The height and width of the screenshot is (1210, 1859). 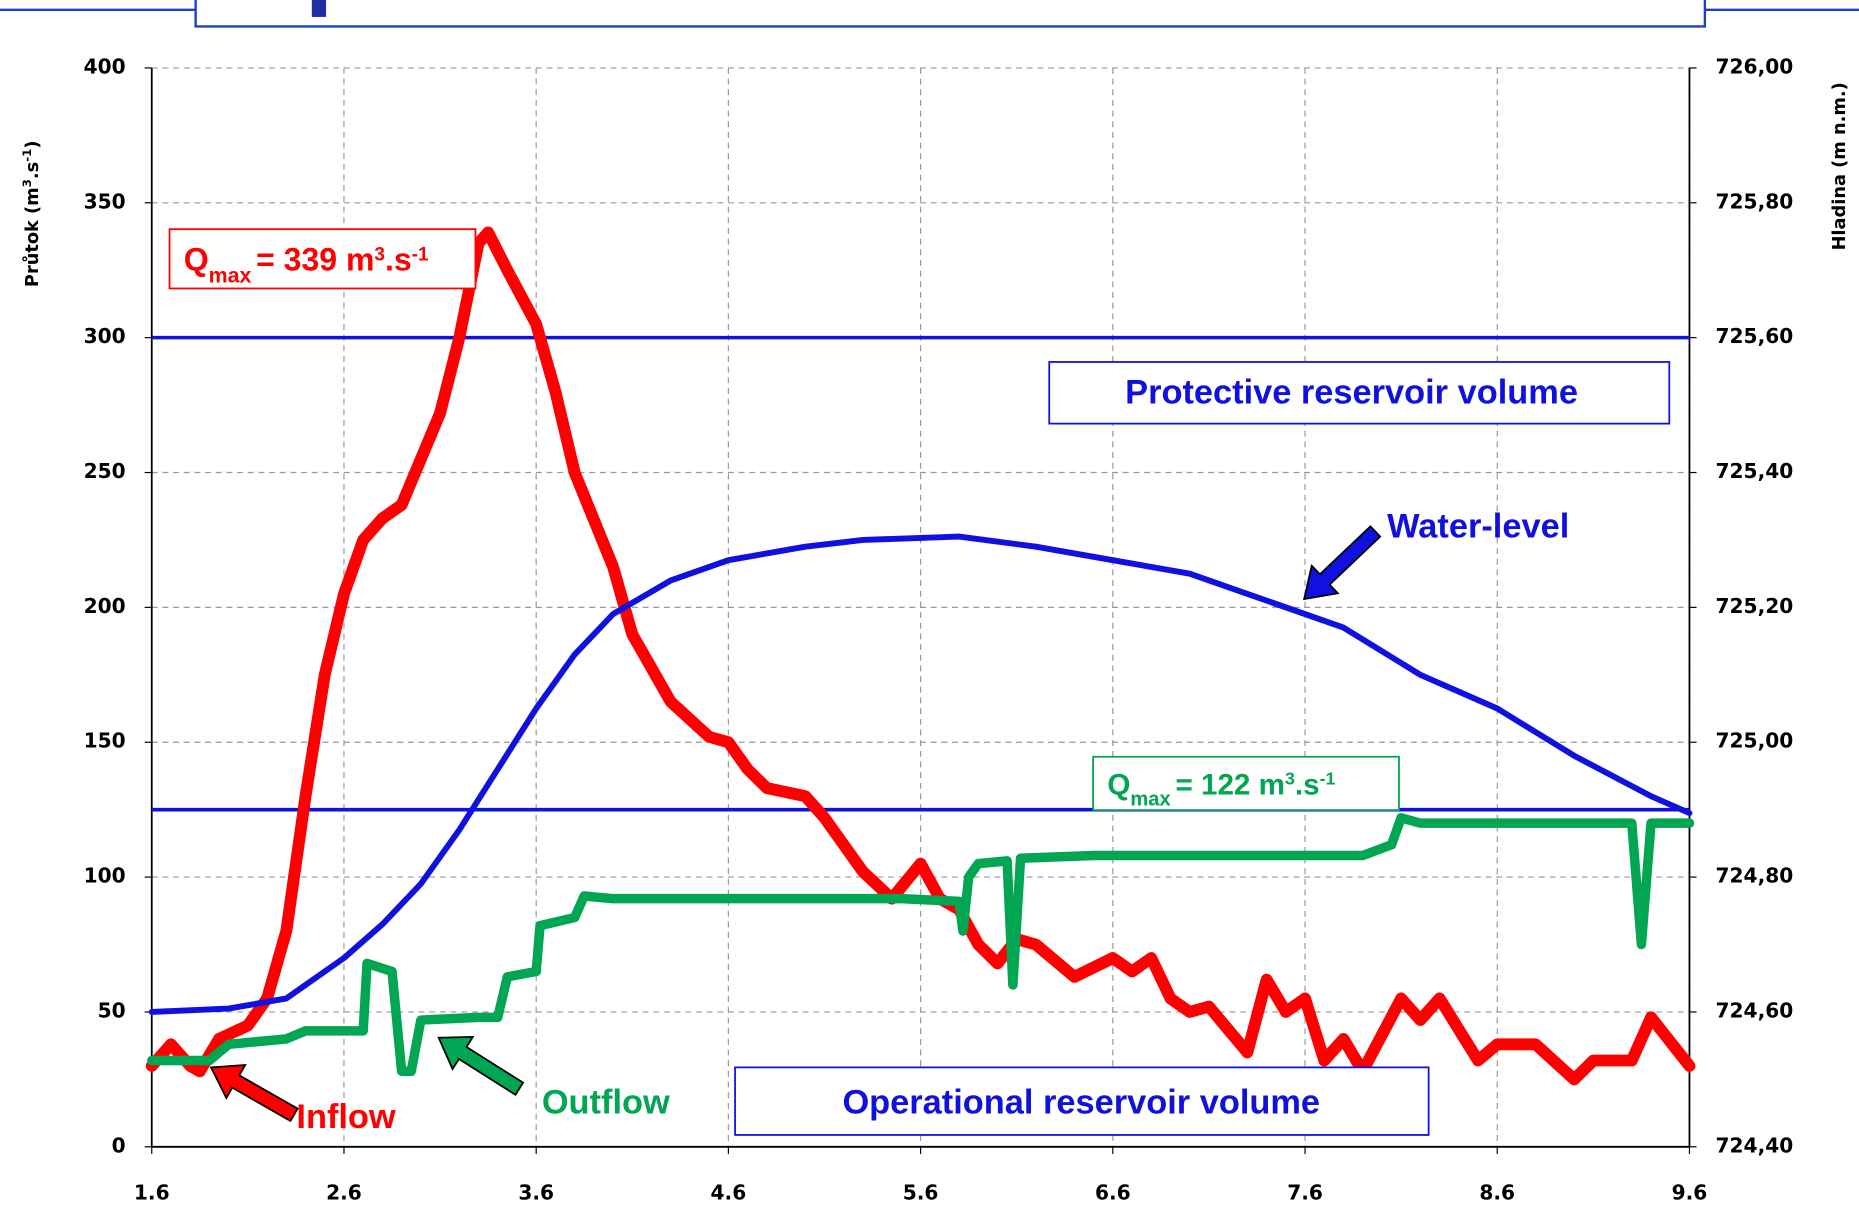 I want to click on title-fragment, so click(x=319, y=8).